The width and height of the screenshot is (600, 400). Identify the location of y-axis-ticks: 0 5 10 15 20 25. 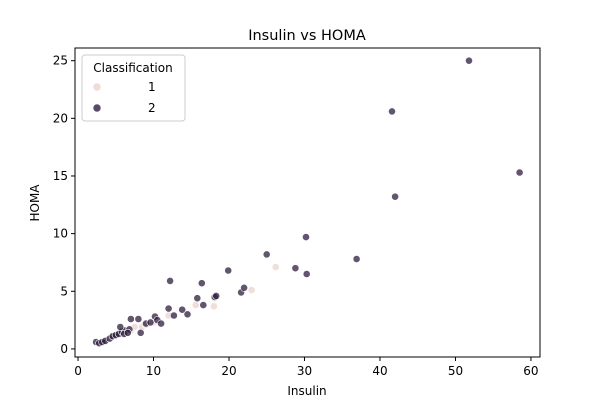
(64, 205).